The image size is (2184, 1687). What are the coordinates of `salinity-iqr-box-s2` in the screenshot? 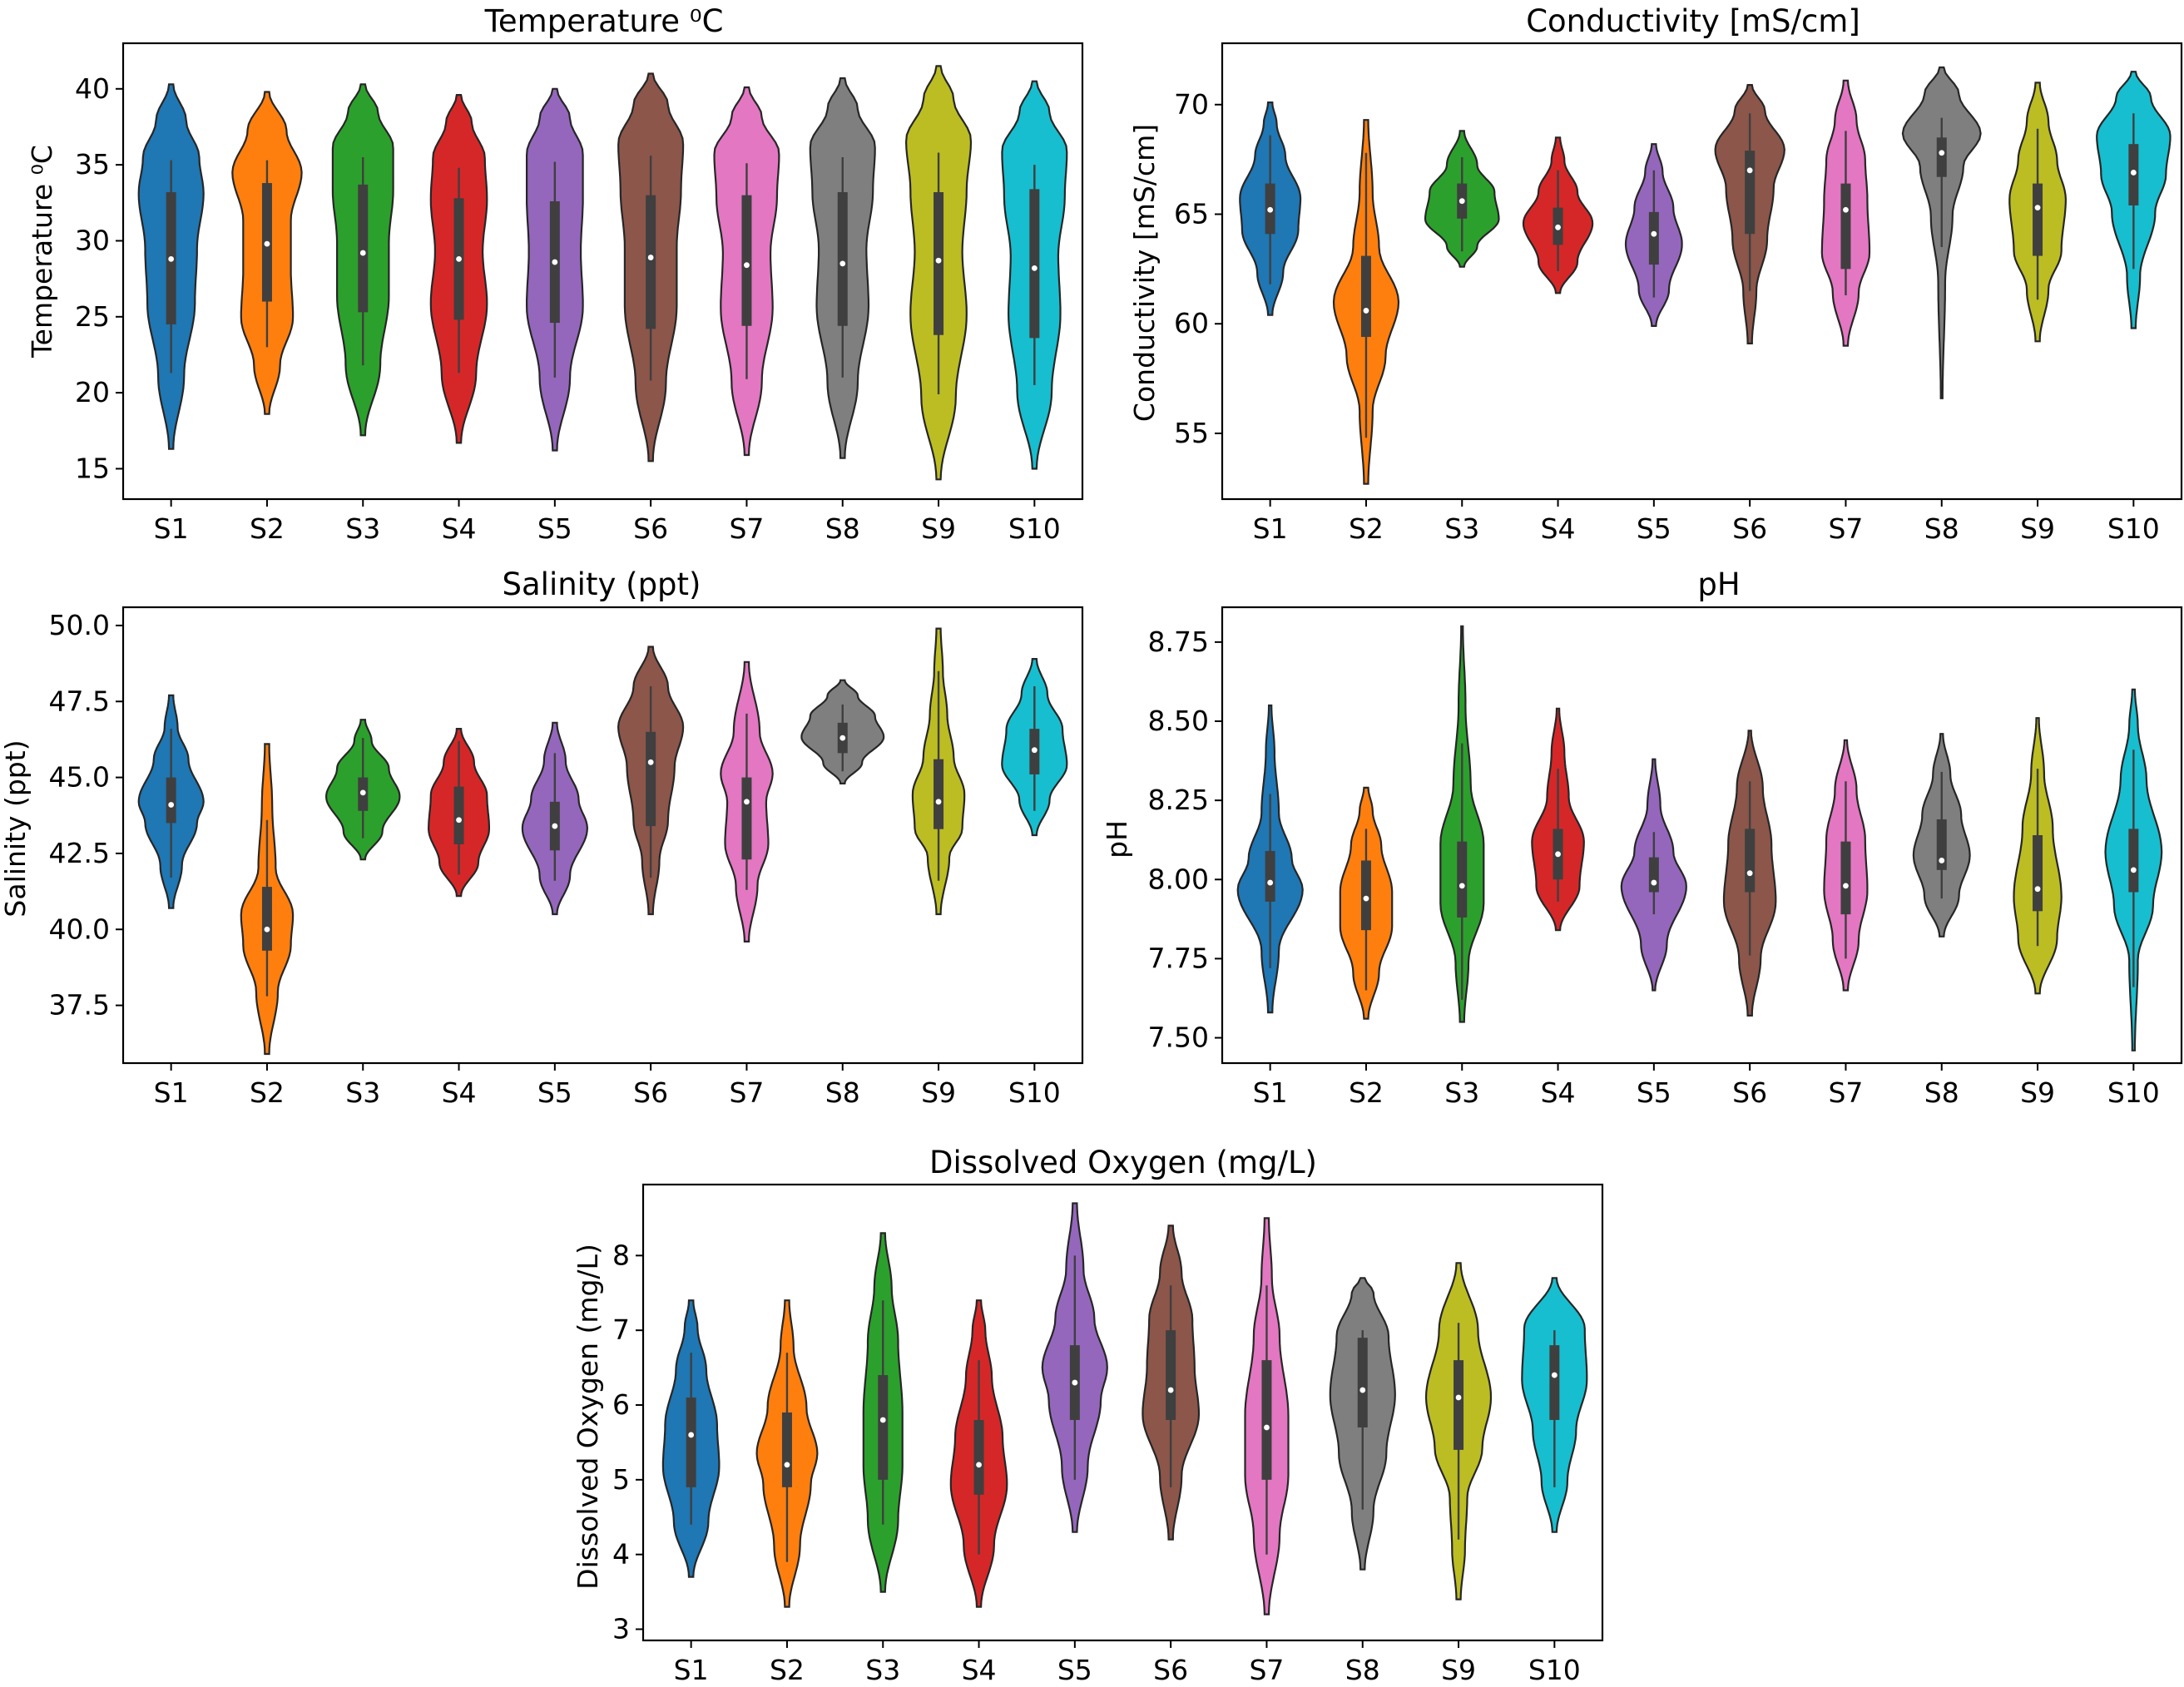 It's located at (266, 919).